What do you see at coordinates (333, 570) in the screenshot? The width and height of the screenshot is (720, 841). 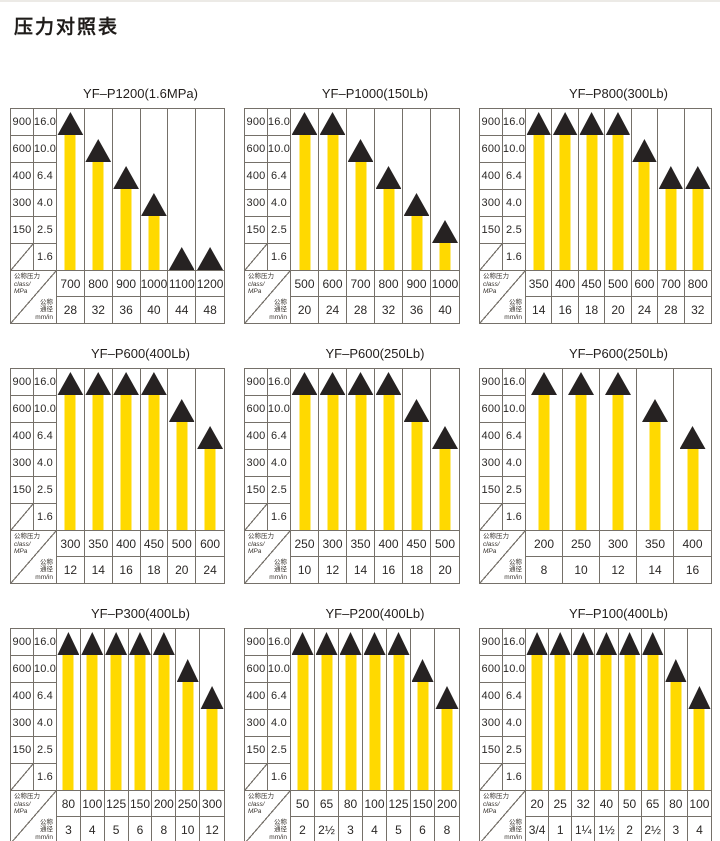 I see `size-value-cell: 12` at bounding box center [333, 570].